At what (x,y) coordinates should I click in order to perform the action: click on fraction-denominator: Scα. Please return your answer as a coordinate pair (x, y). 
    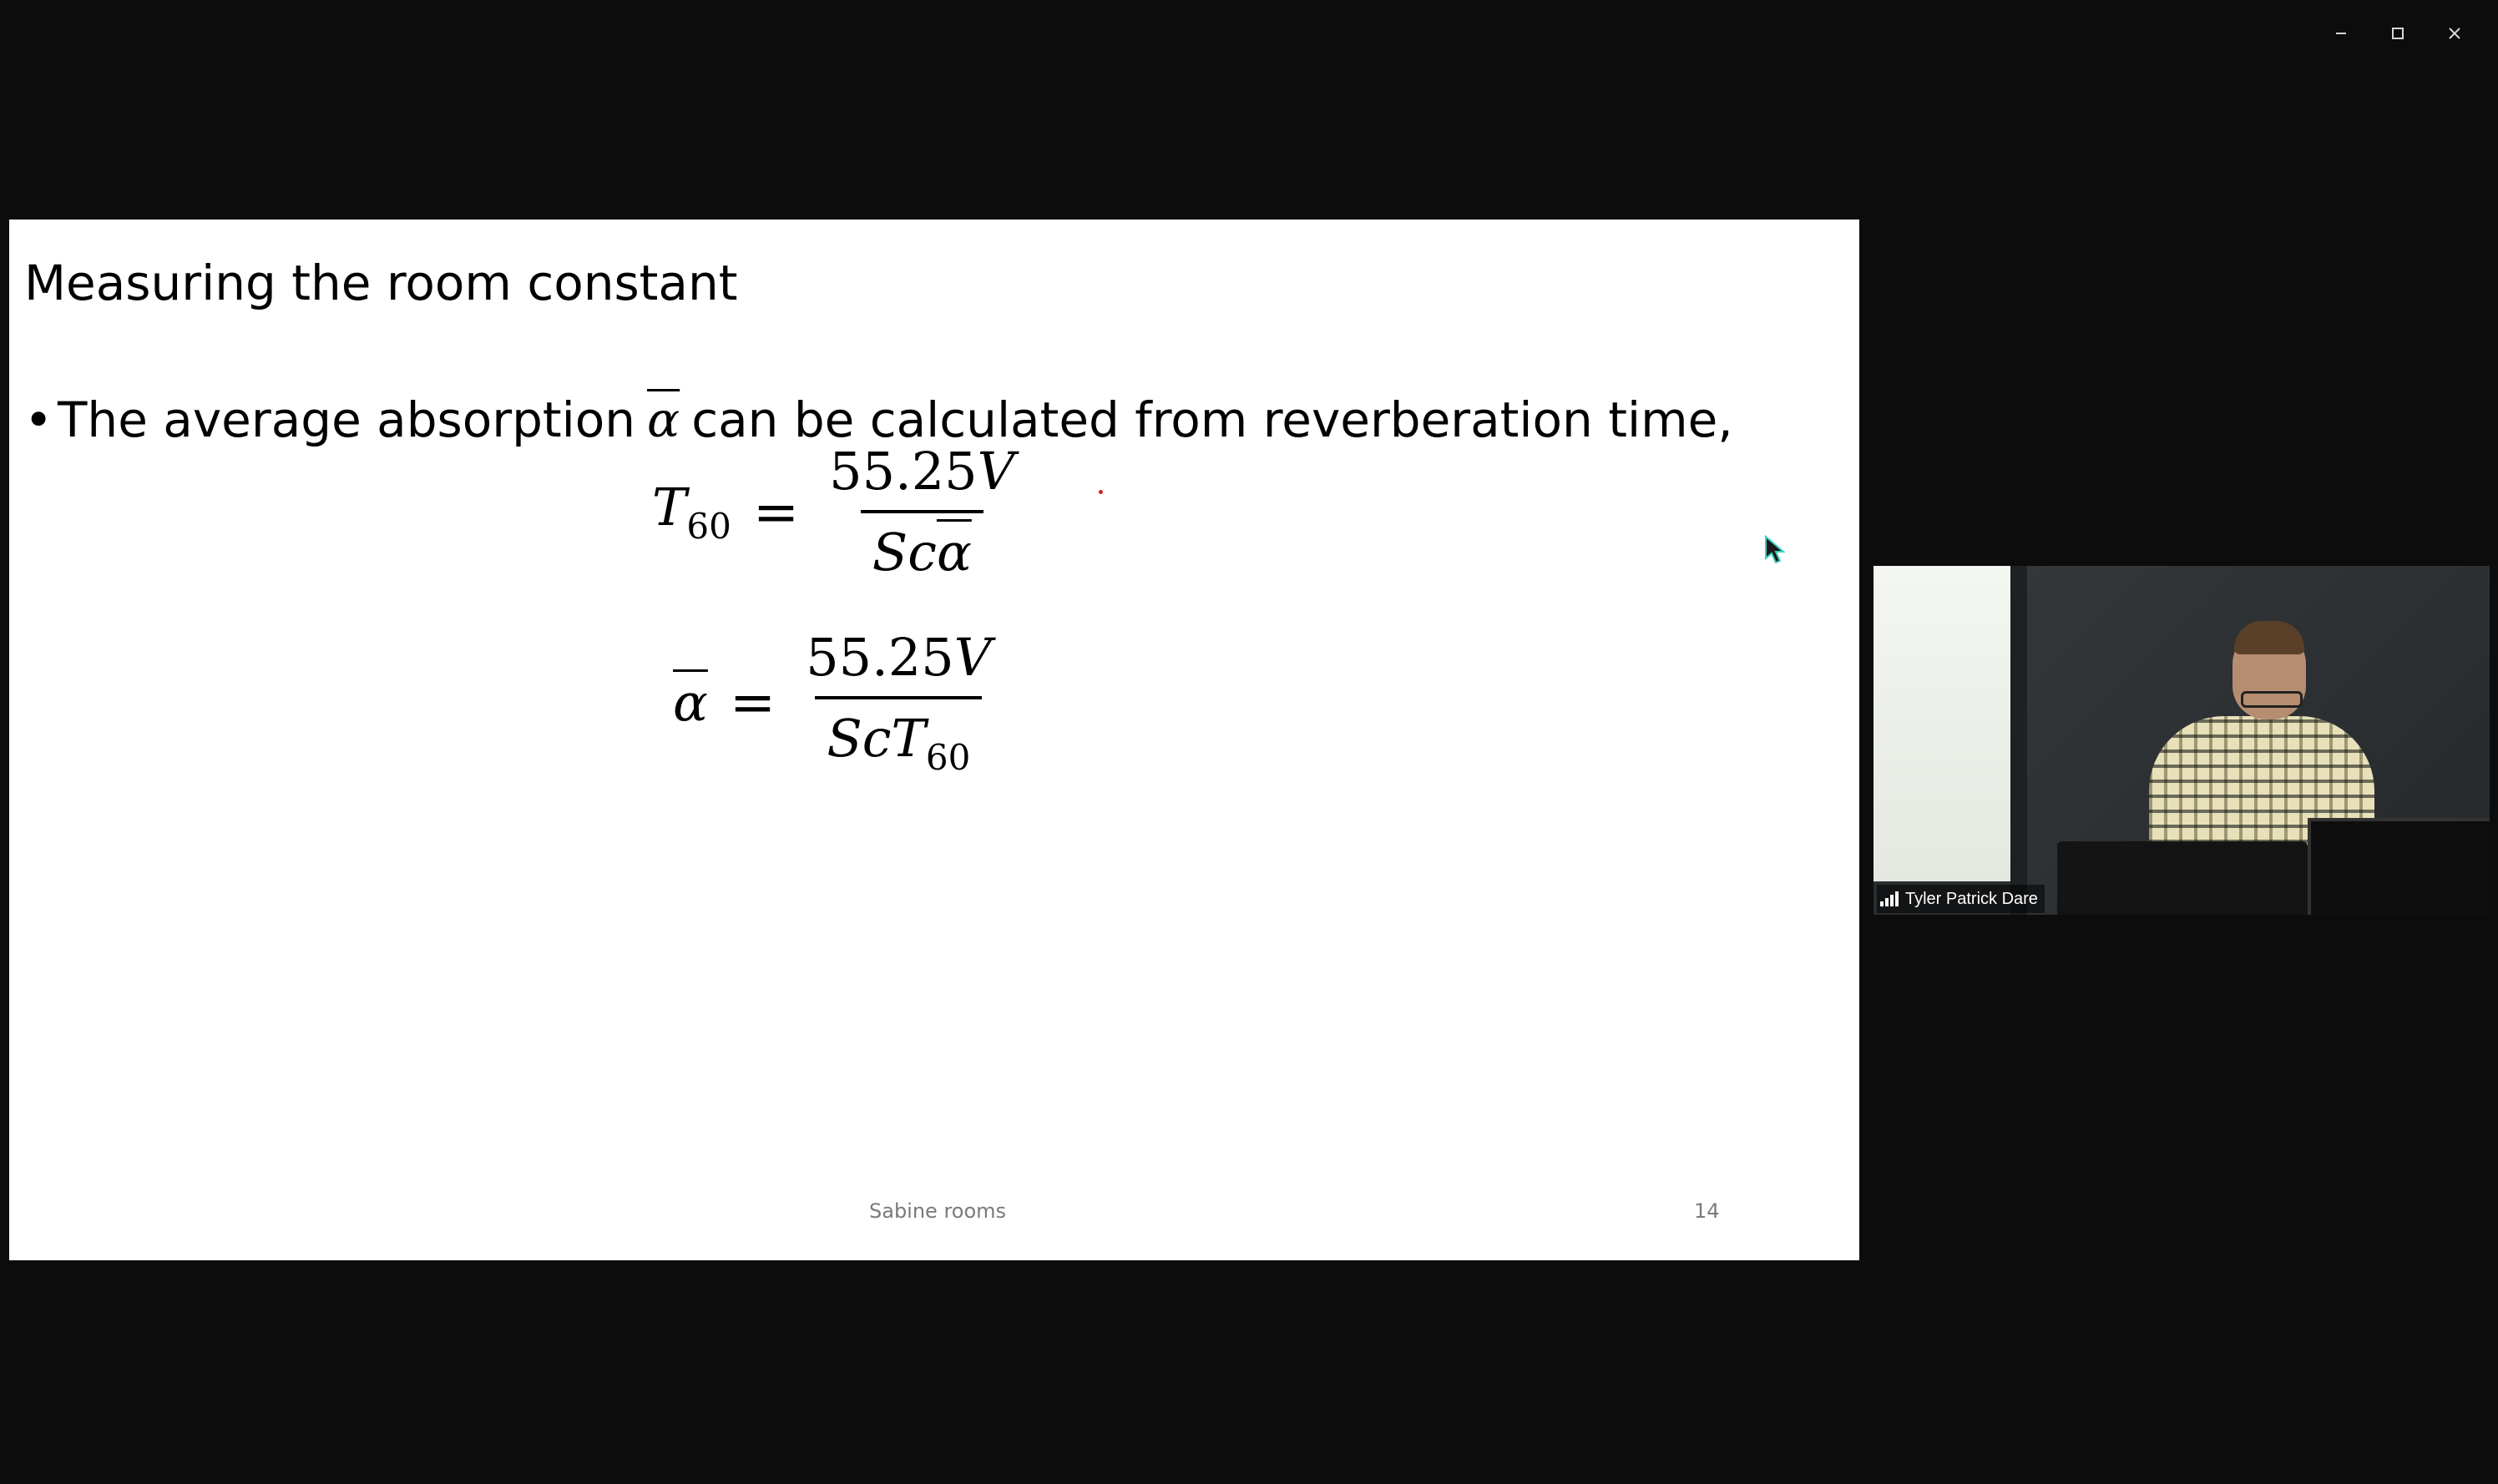
    Looking at the image, I should click on (922, 546).